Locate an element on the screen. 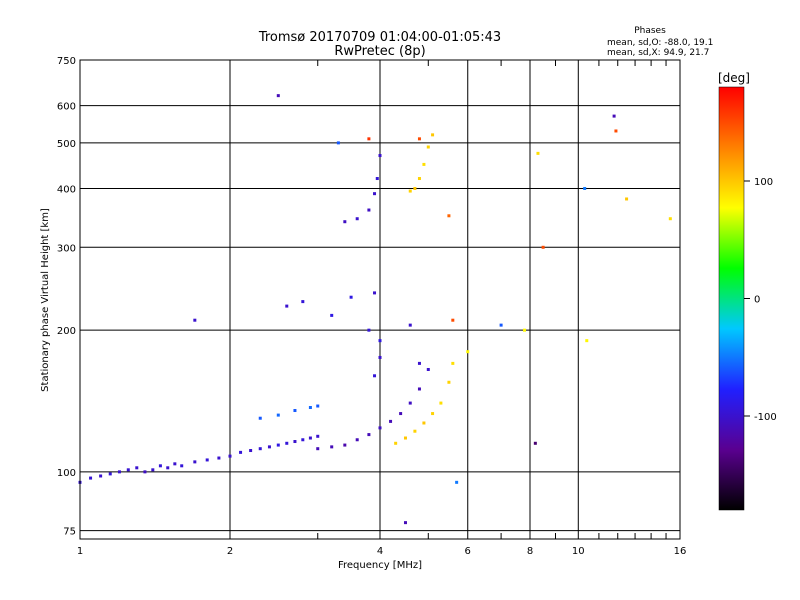  y-axis-label: Stationary phase Virtual Height [km] is located at coordinates (45, 300).